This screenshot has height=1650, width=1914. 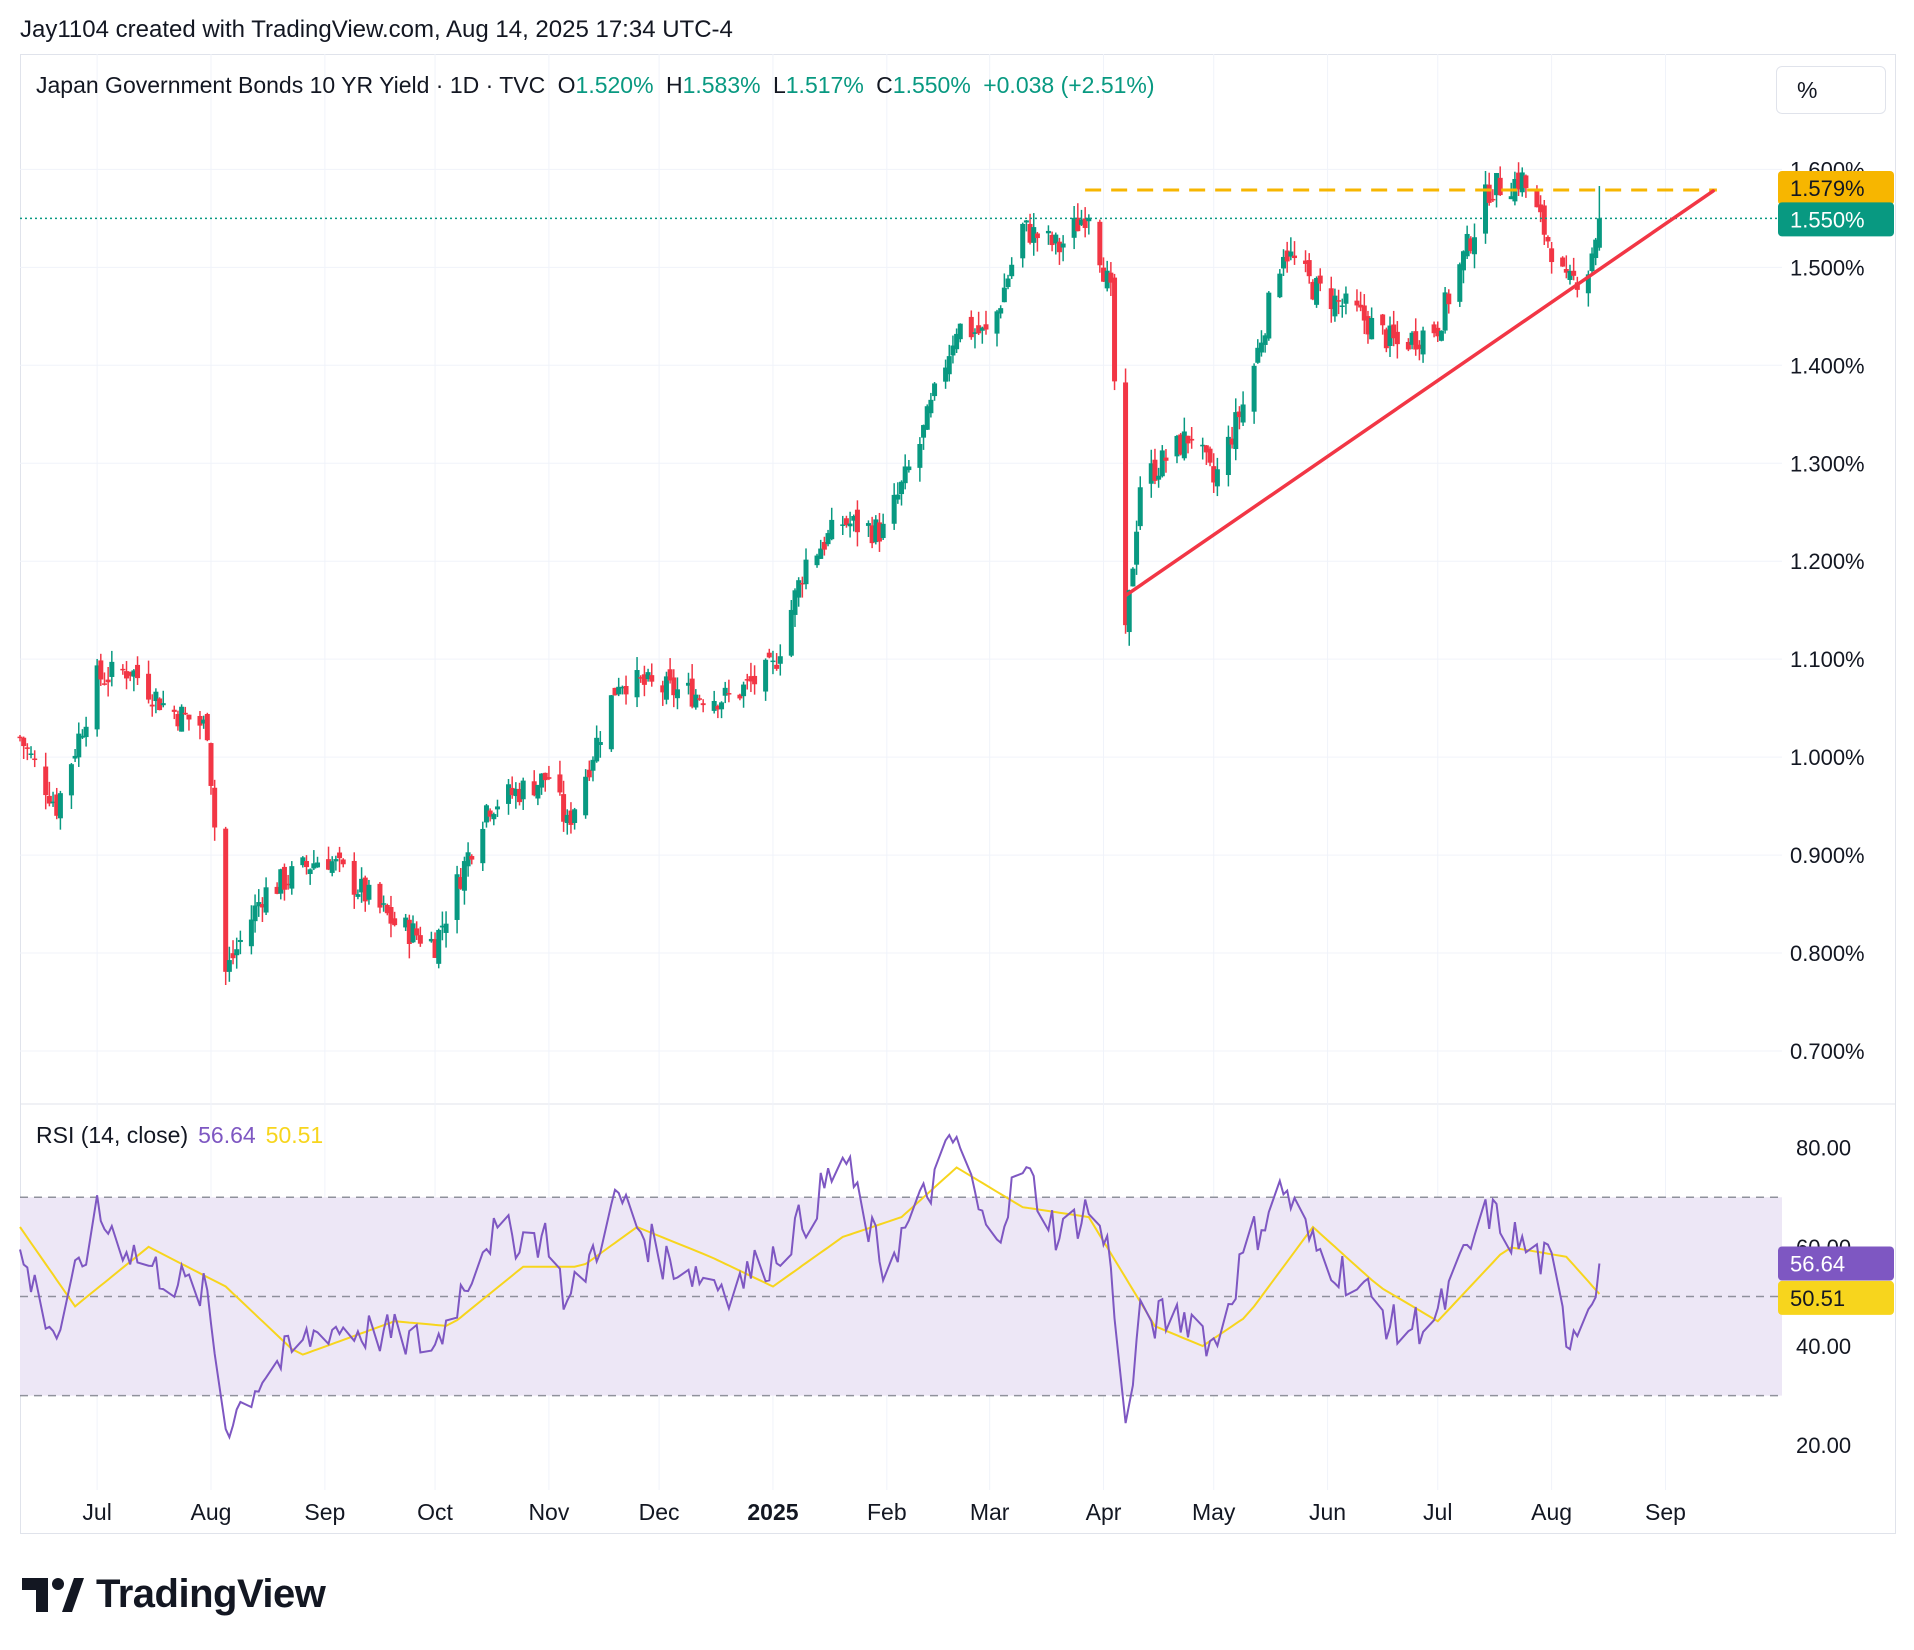 I want to click on rsi-ma-line, so click(x=810, y=1261).